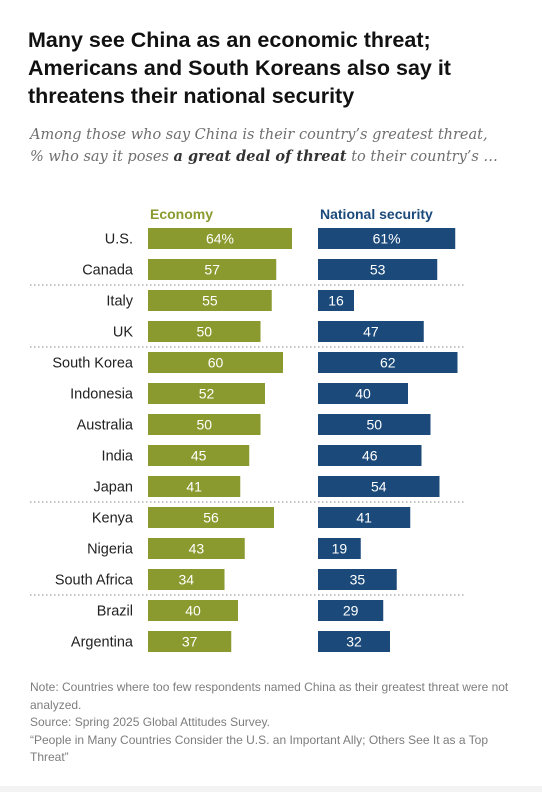  I want to click on series-header-0: Economy, so click(181, 214).